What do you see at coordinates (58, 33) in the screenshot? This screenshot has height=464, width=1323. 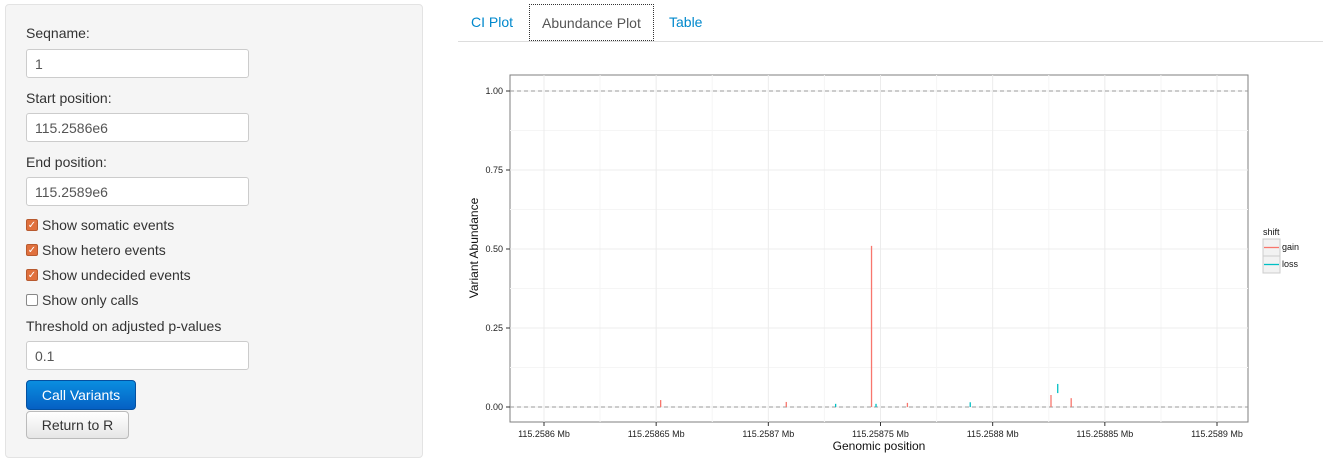 I see `seqname-label: Seqname:` at bounding box center [58, 33].